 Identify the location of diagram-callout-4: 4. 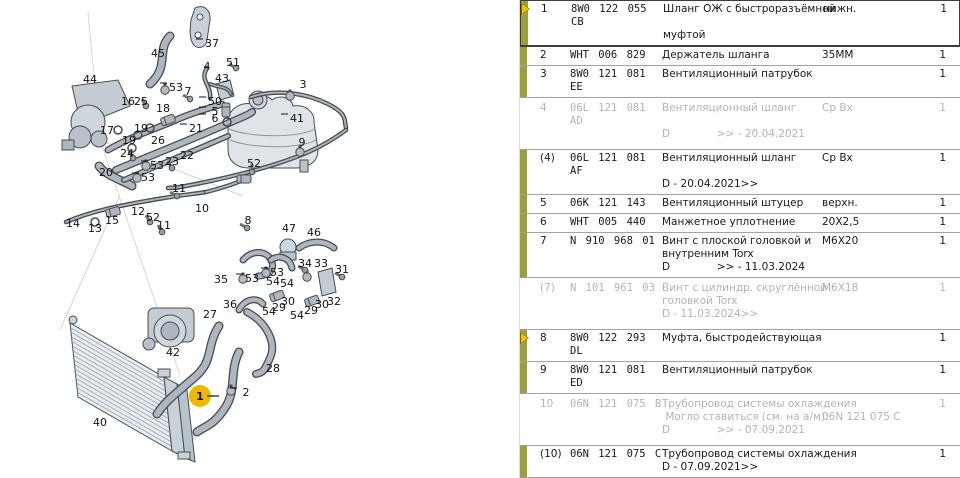
(207, 66).